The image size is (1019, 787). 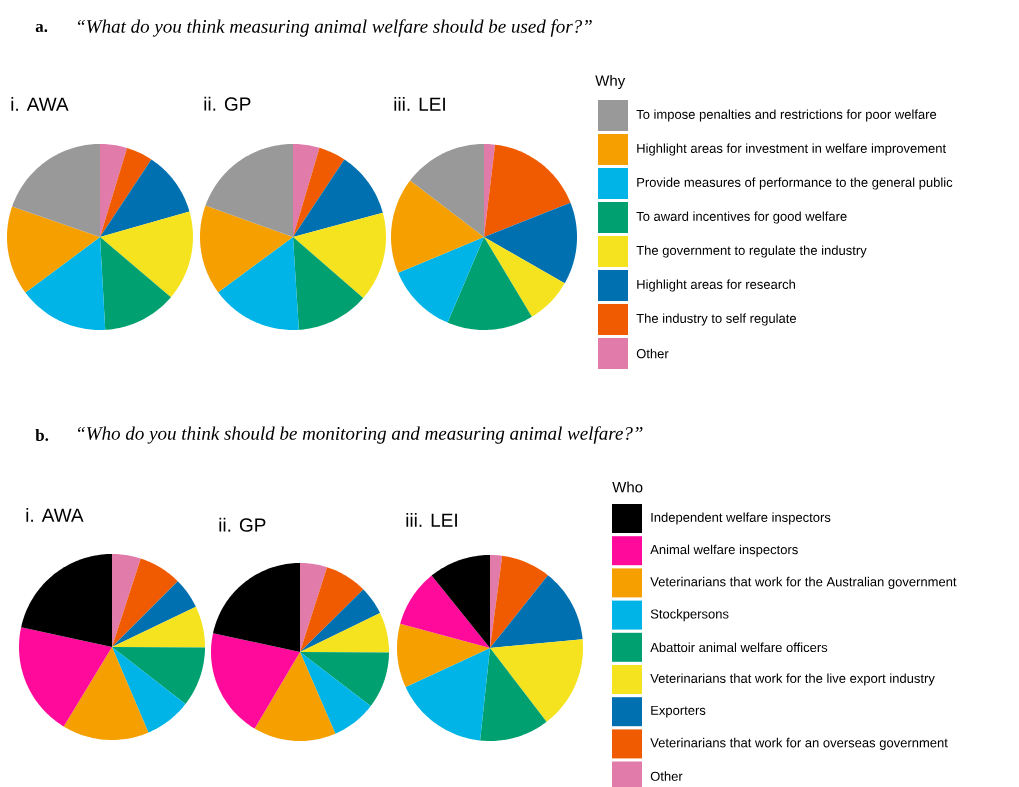 I want to click on legend-title: Why, so click(x=610, y=82).